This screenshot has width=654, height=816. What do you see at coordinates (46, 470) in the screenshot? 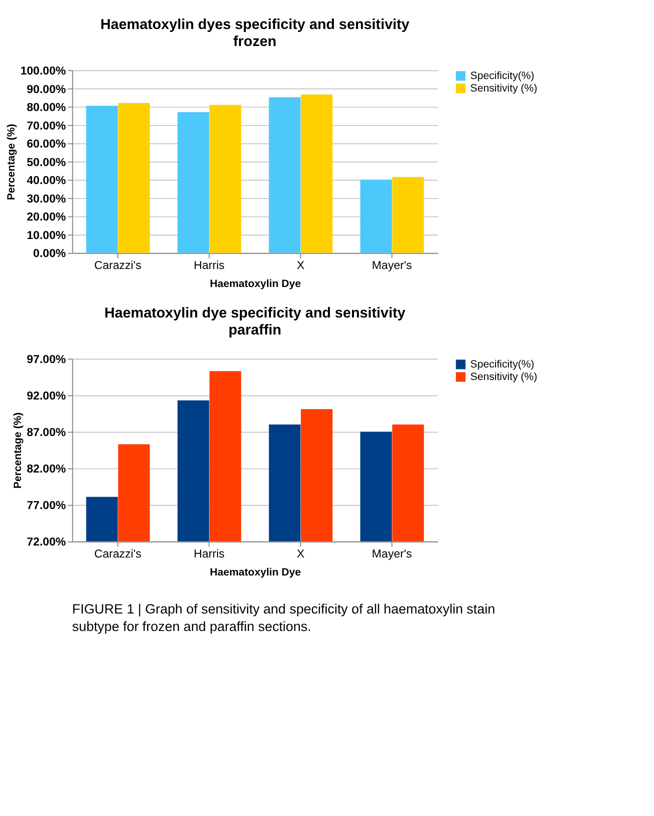
I see `y-tick-label: 82.00%` at bounding box center [46, 470].